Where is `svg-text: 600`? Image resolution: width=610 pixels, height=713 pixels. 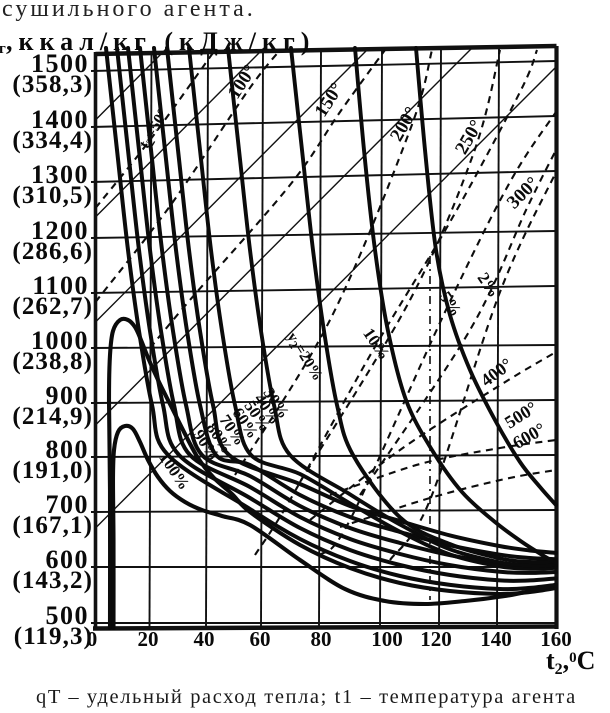 svg-text: 600 is located at coordinates (68, 559).